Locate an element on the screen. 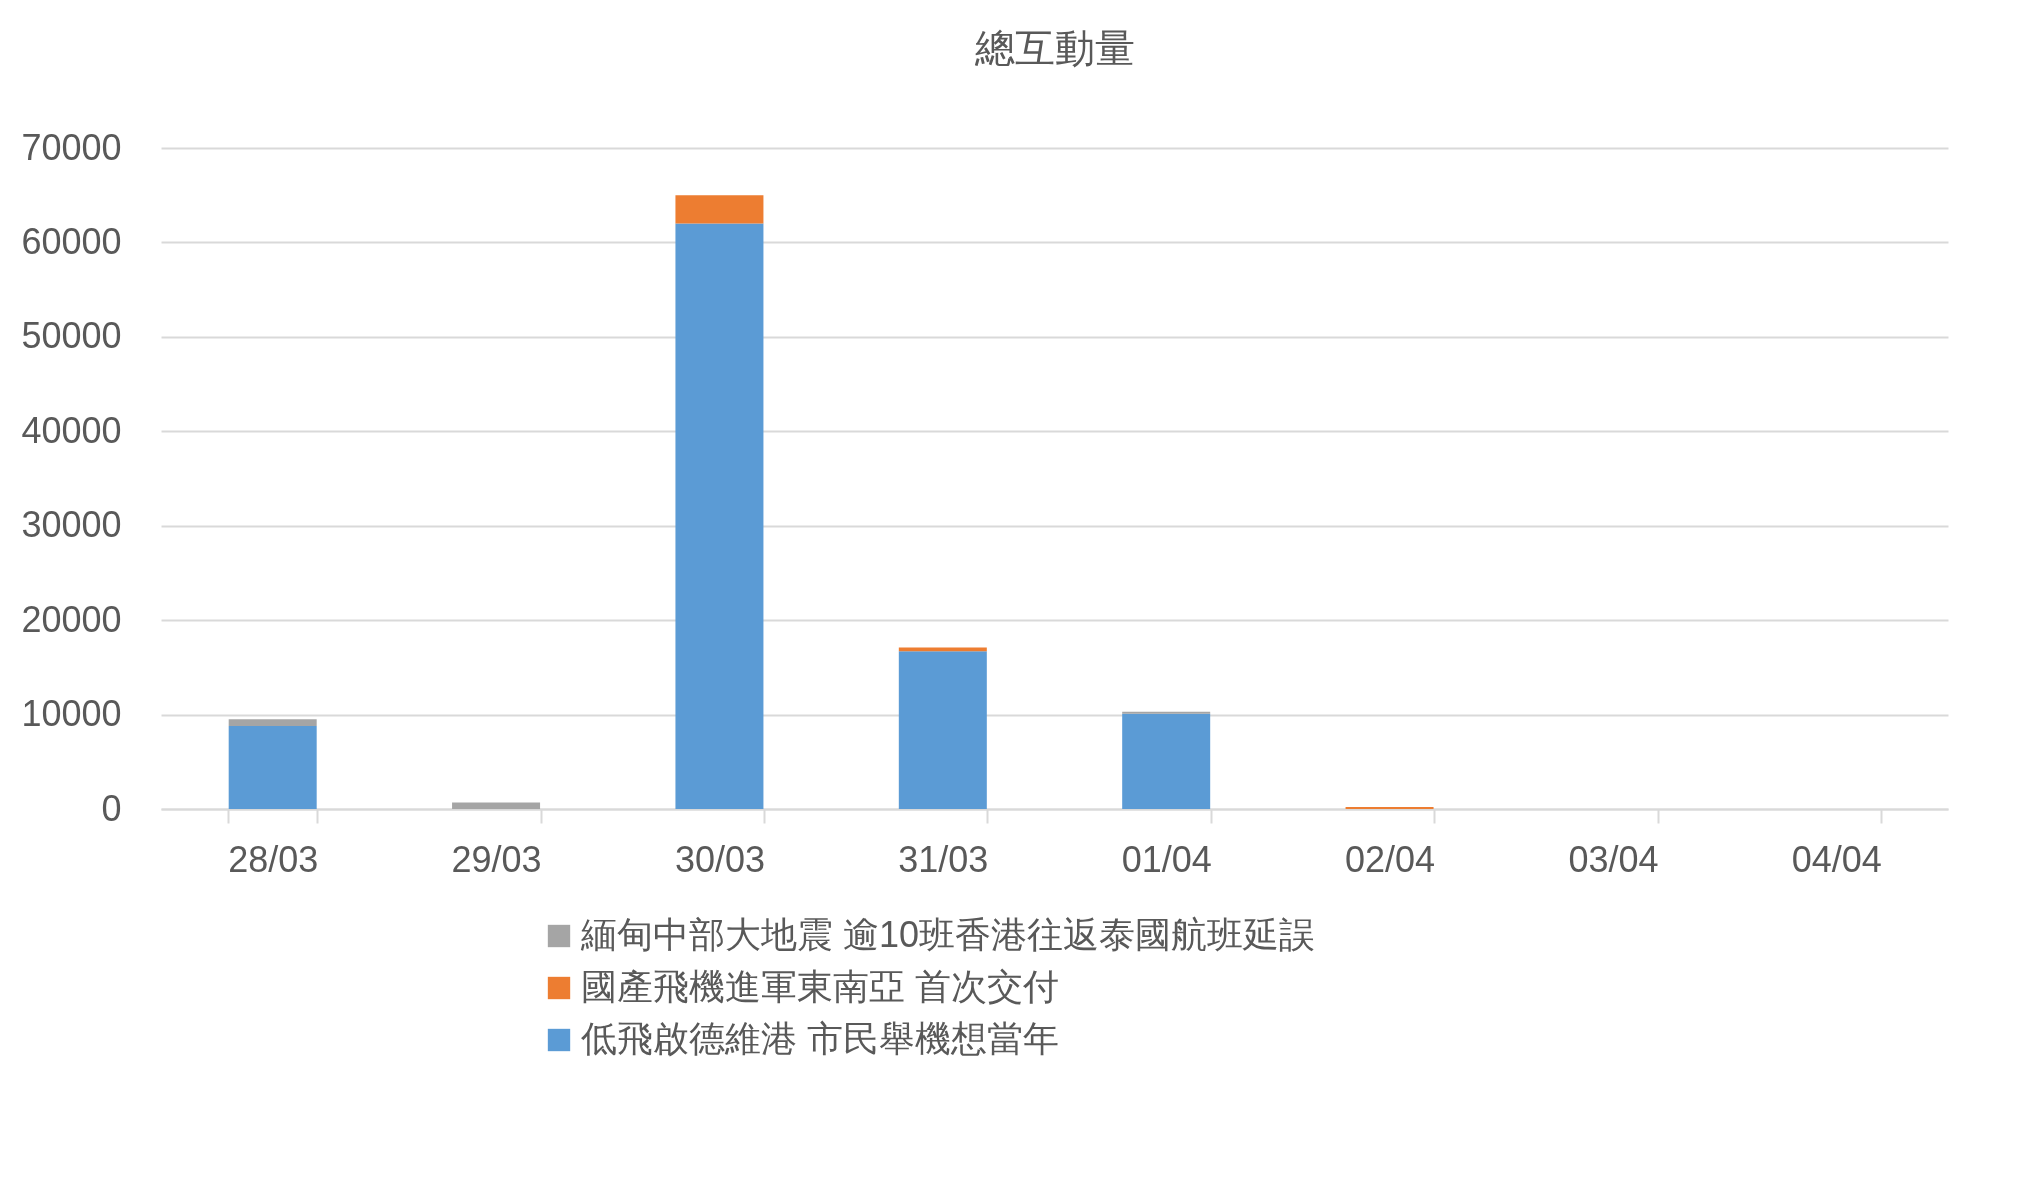  chart-title: 總互動量 is located at coordinates (1054, 48).